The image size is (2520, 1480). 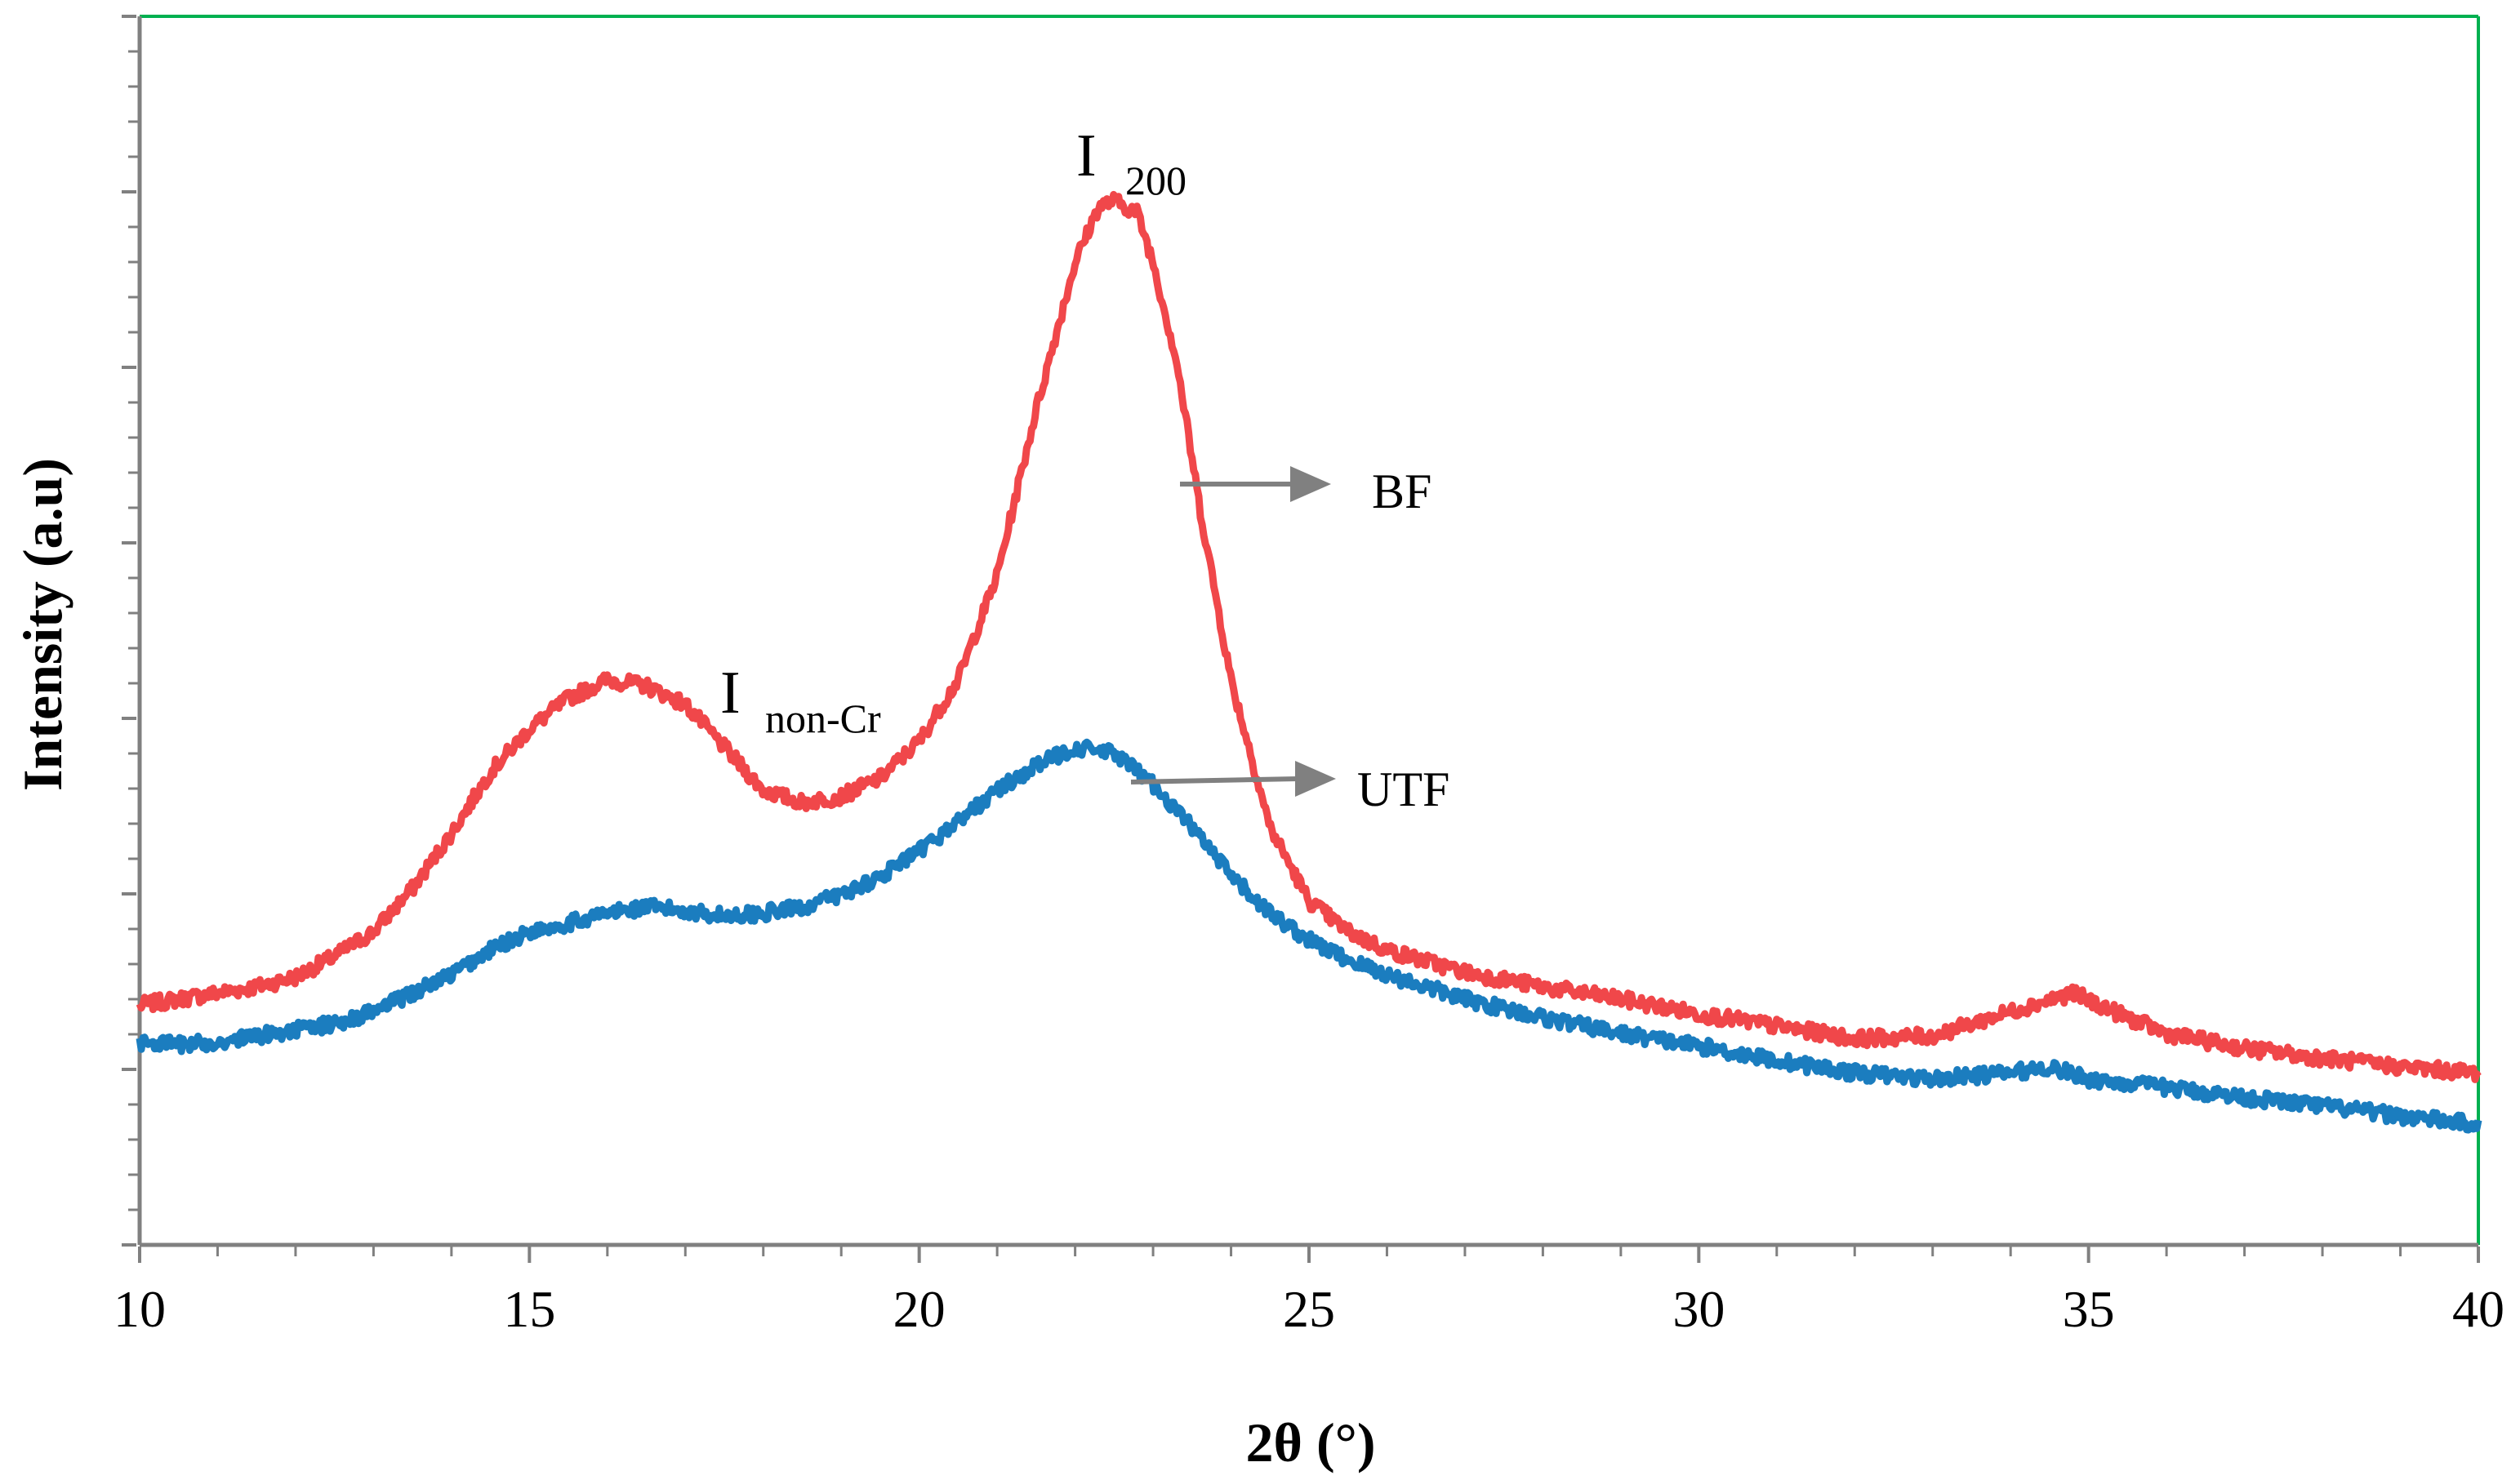 I want to click on y-axis-ticks, so click(x=130, y=631).